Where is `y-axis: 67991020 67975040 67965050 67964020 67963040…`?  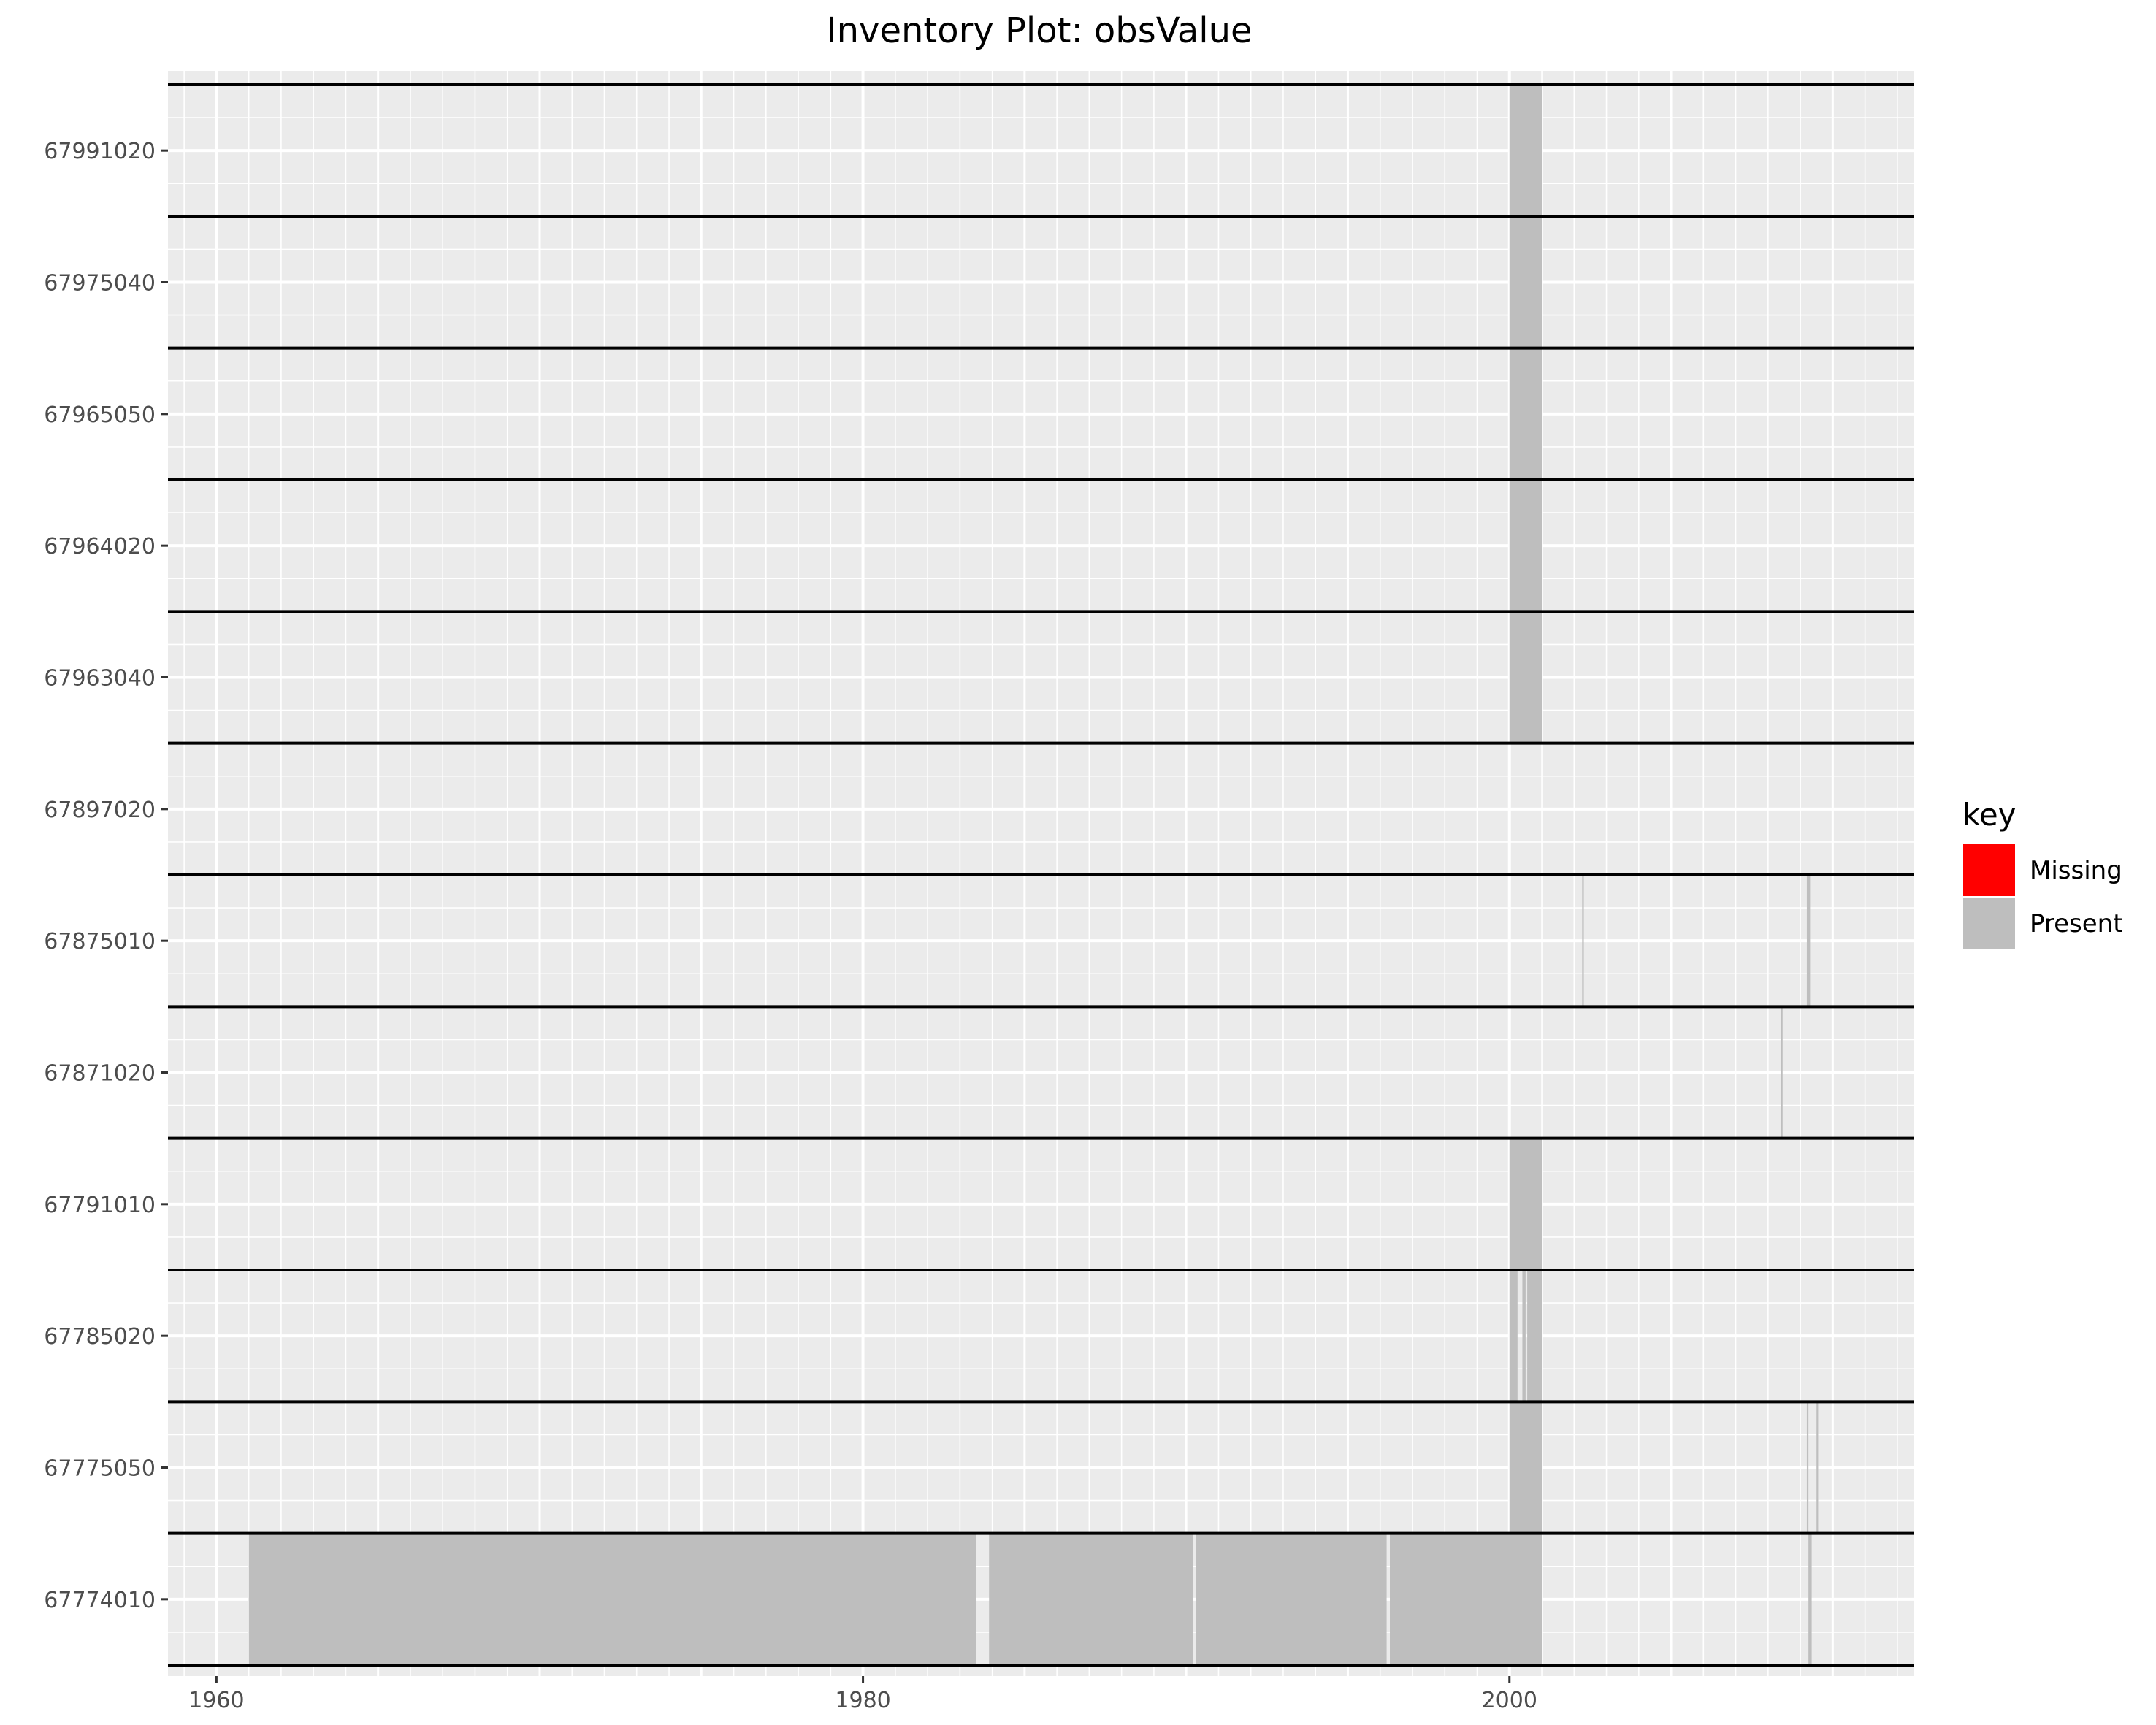 y-axis: 67991020 67975040 67965050 67964020 67963040… is located at coordinates (106, 876).